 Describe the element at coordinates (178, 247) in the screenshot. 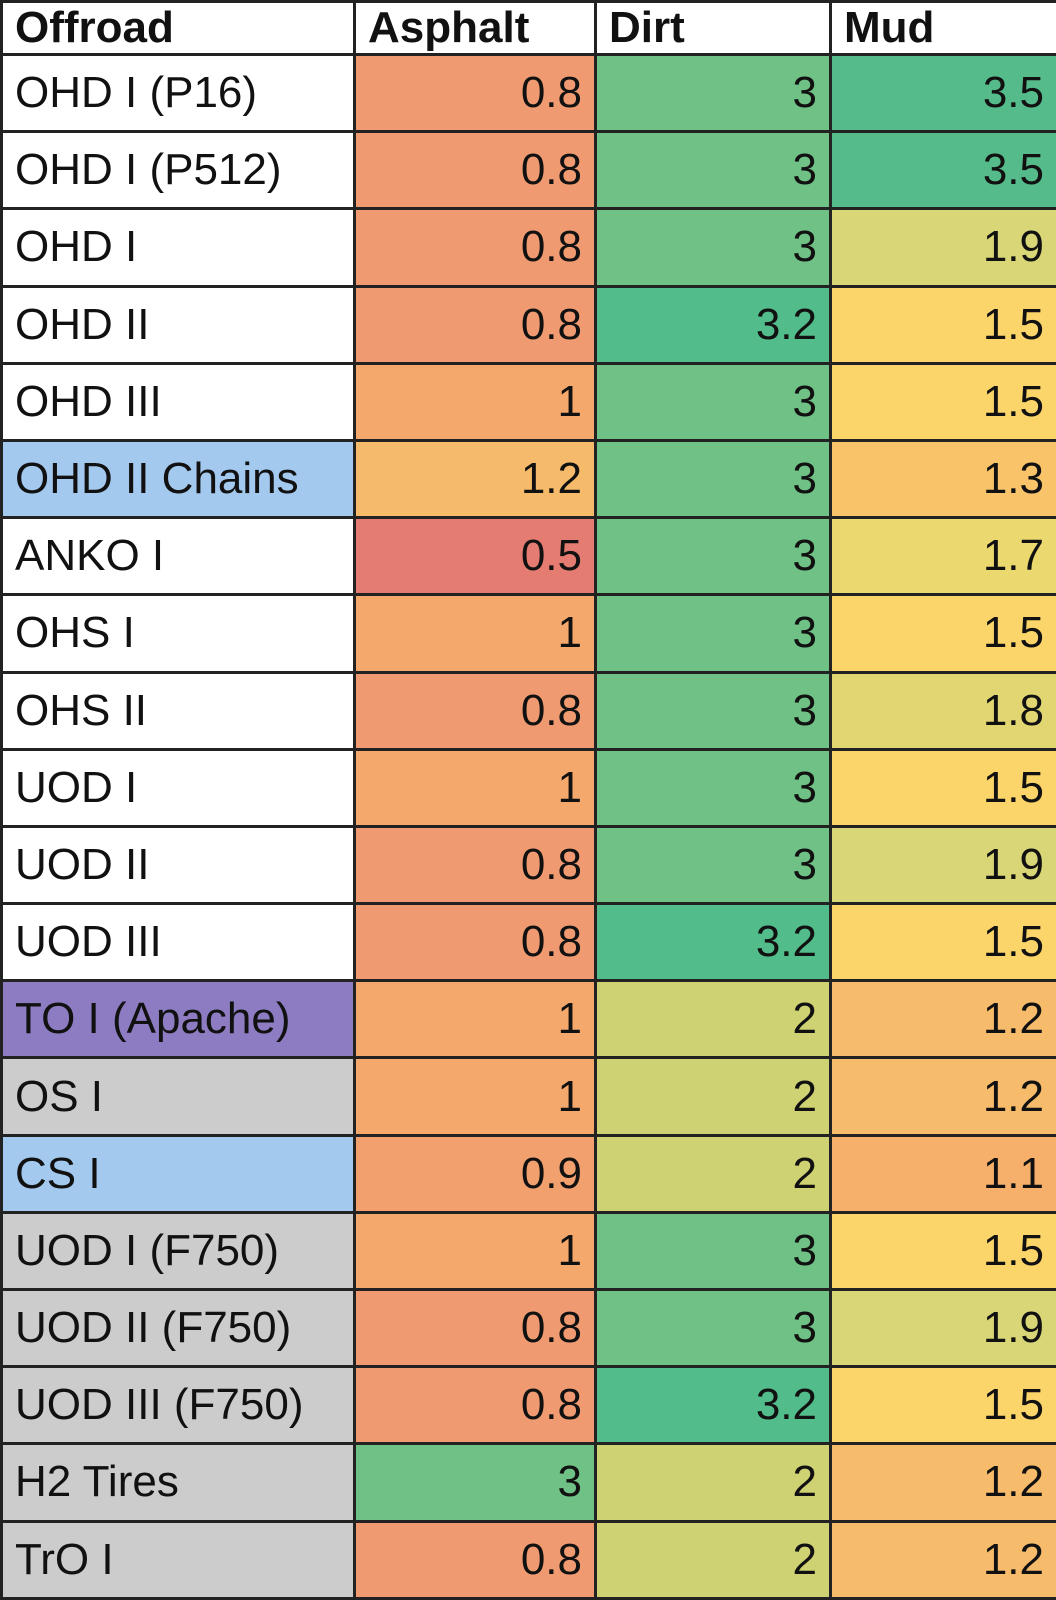

I see `row-label: OHD I` at that location.